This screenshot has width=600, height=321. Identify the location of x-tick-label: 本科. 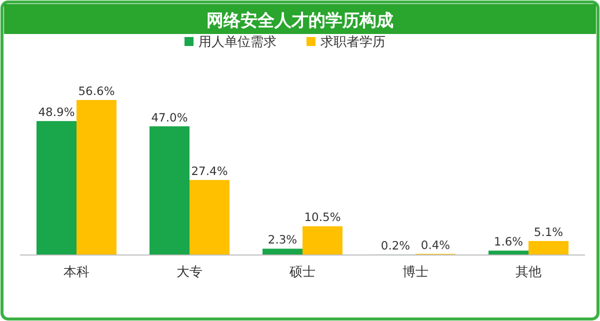
(77, 272).